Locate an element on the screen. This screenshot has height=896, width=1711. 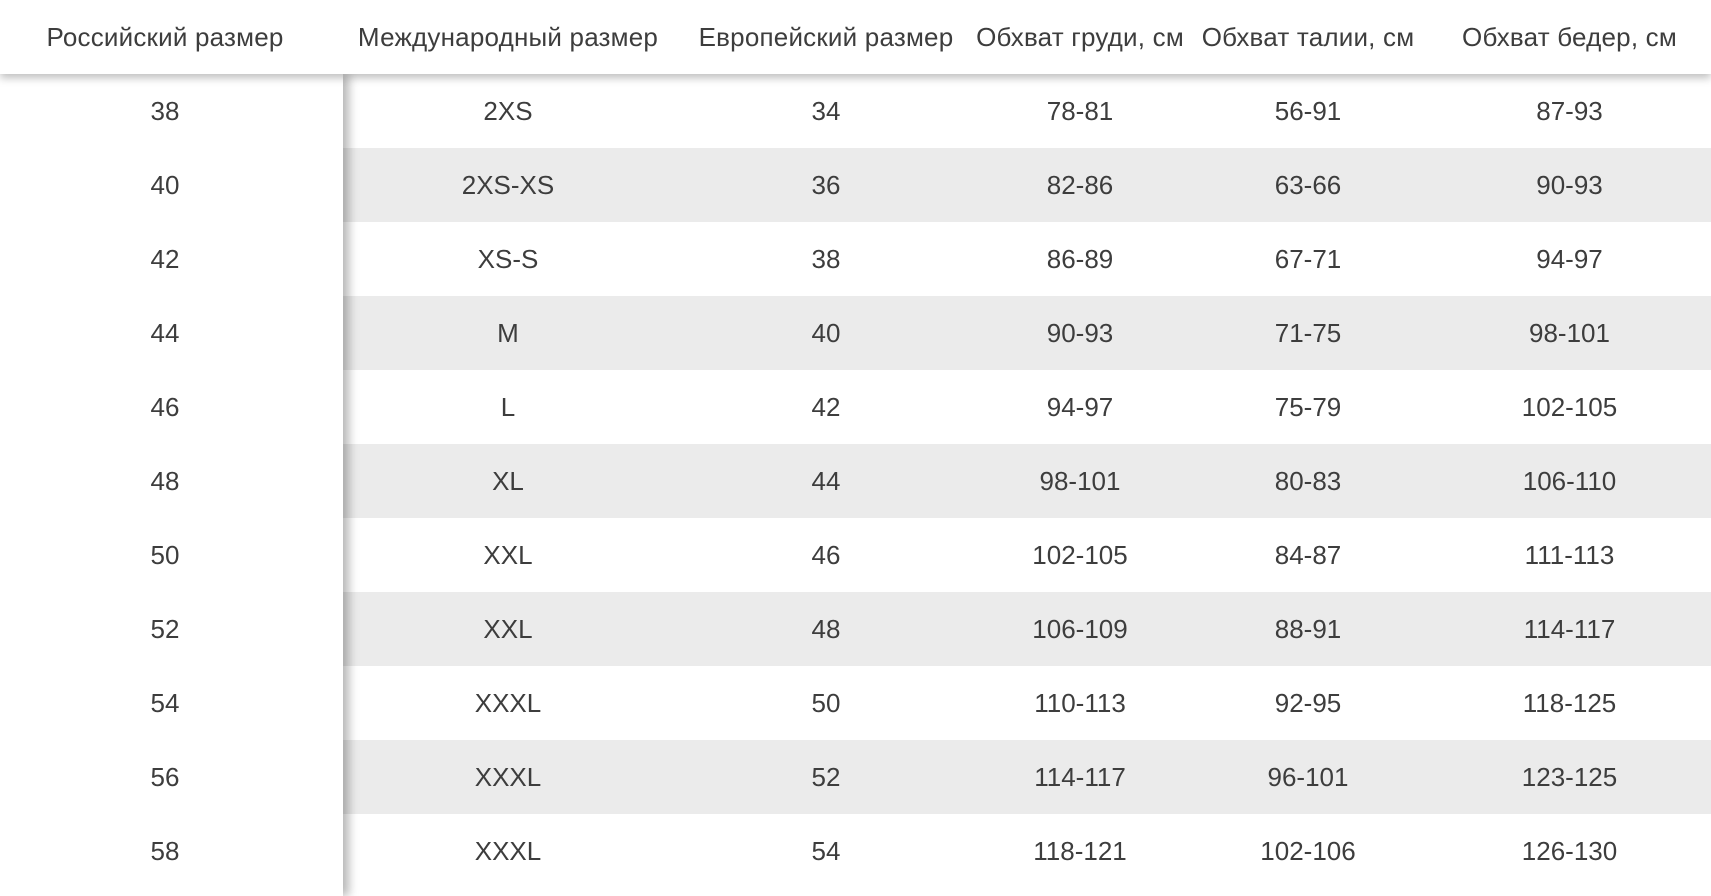
hip-girth-cell: 114-117 is located at coordinates (1569, 629).